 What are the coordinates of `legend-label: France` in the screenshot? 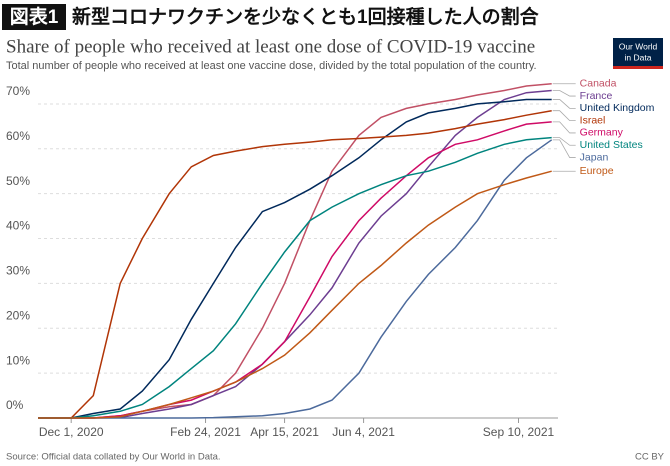 It's located at (596, 96).